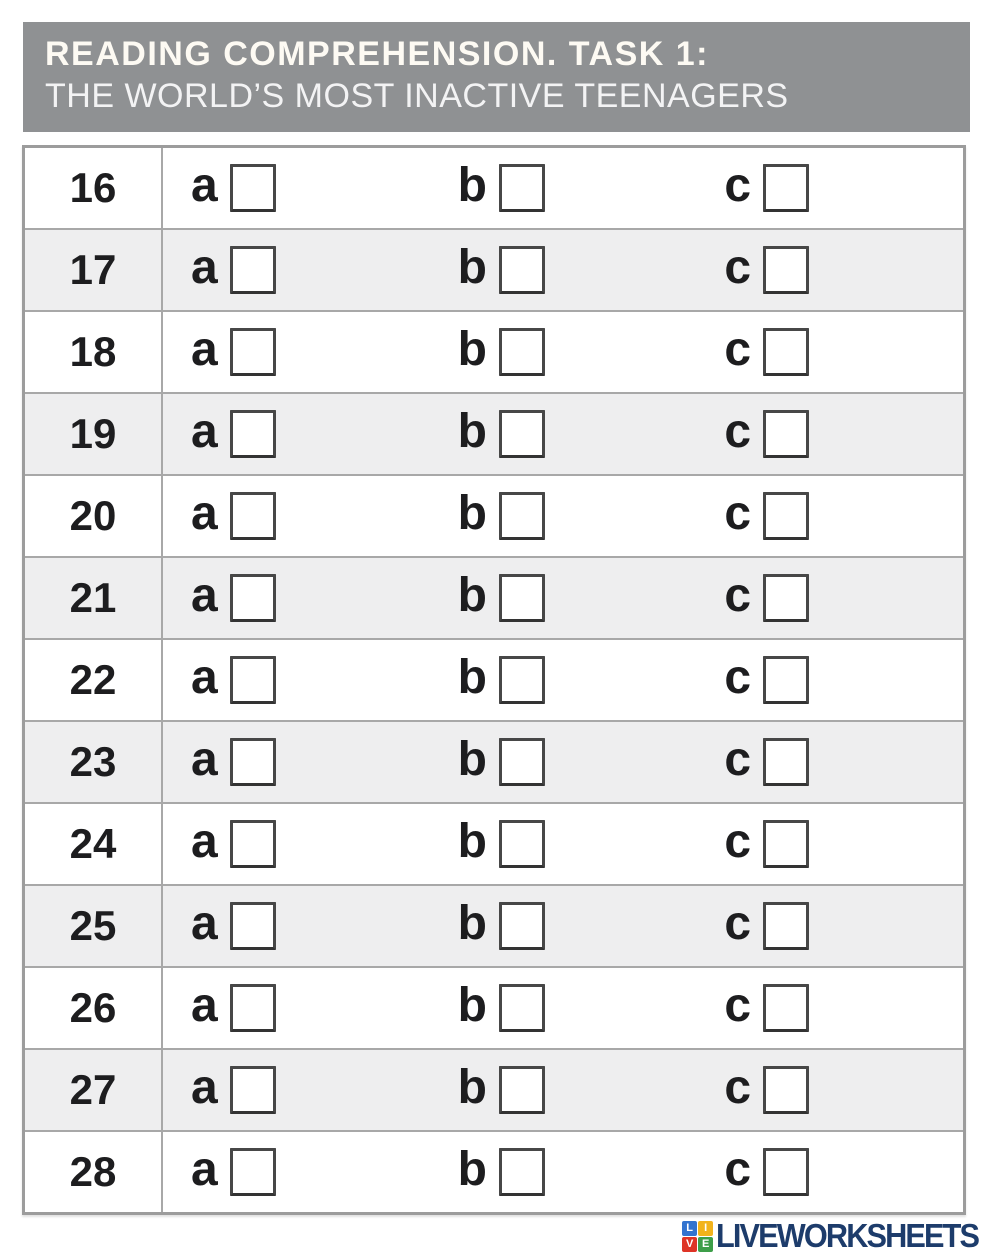  I want to click on liveworksheets-logo-text: LIVEWORKSHEETS, so click(848, 1235).